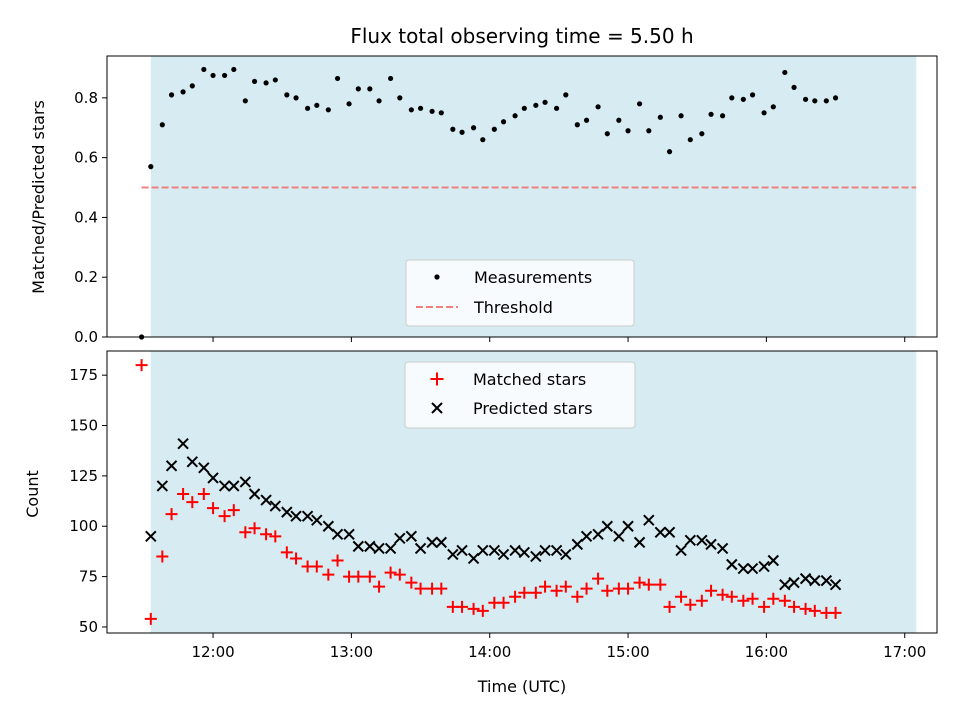 The width and height of the screenshot is (960, 720). I want to click on legend-measurements-marker, so click(437, 277).